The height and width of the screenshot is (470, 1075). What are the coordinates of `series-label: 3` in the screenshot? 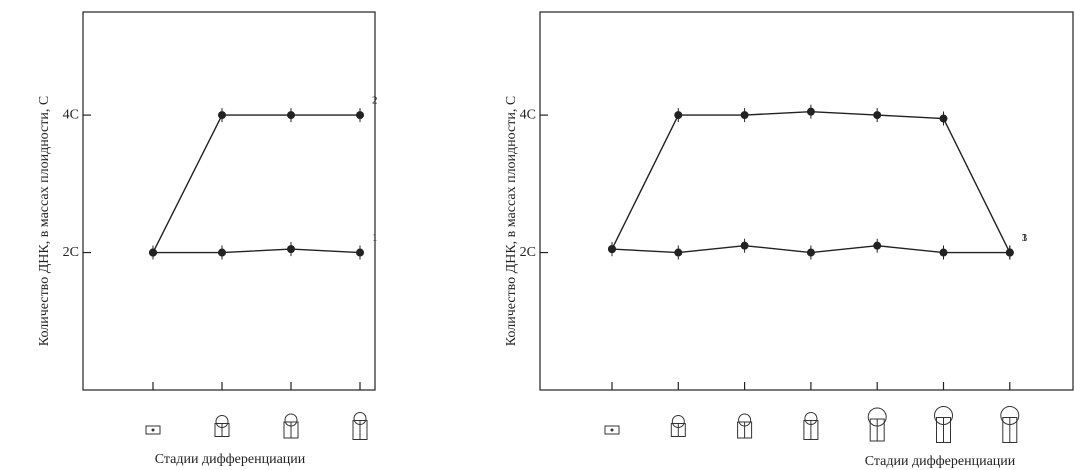 It's located at (1025, 238).